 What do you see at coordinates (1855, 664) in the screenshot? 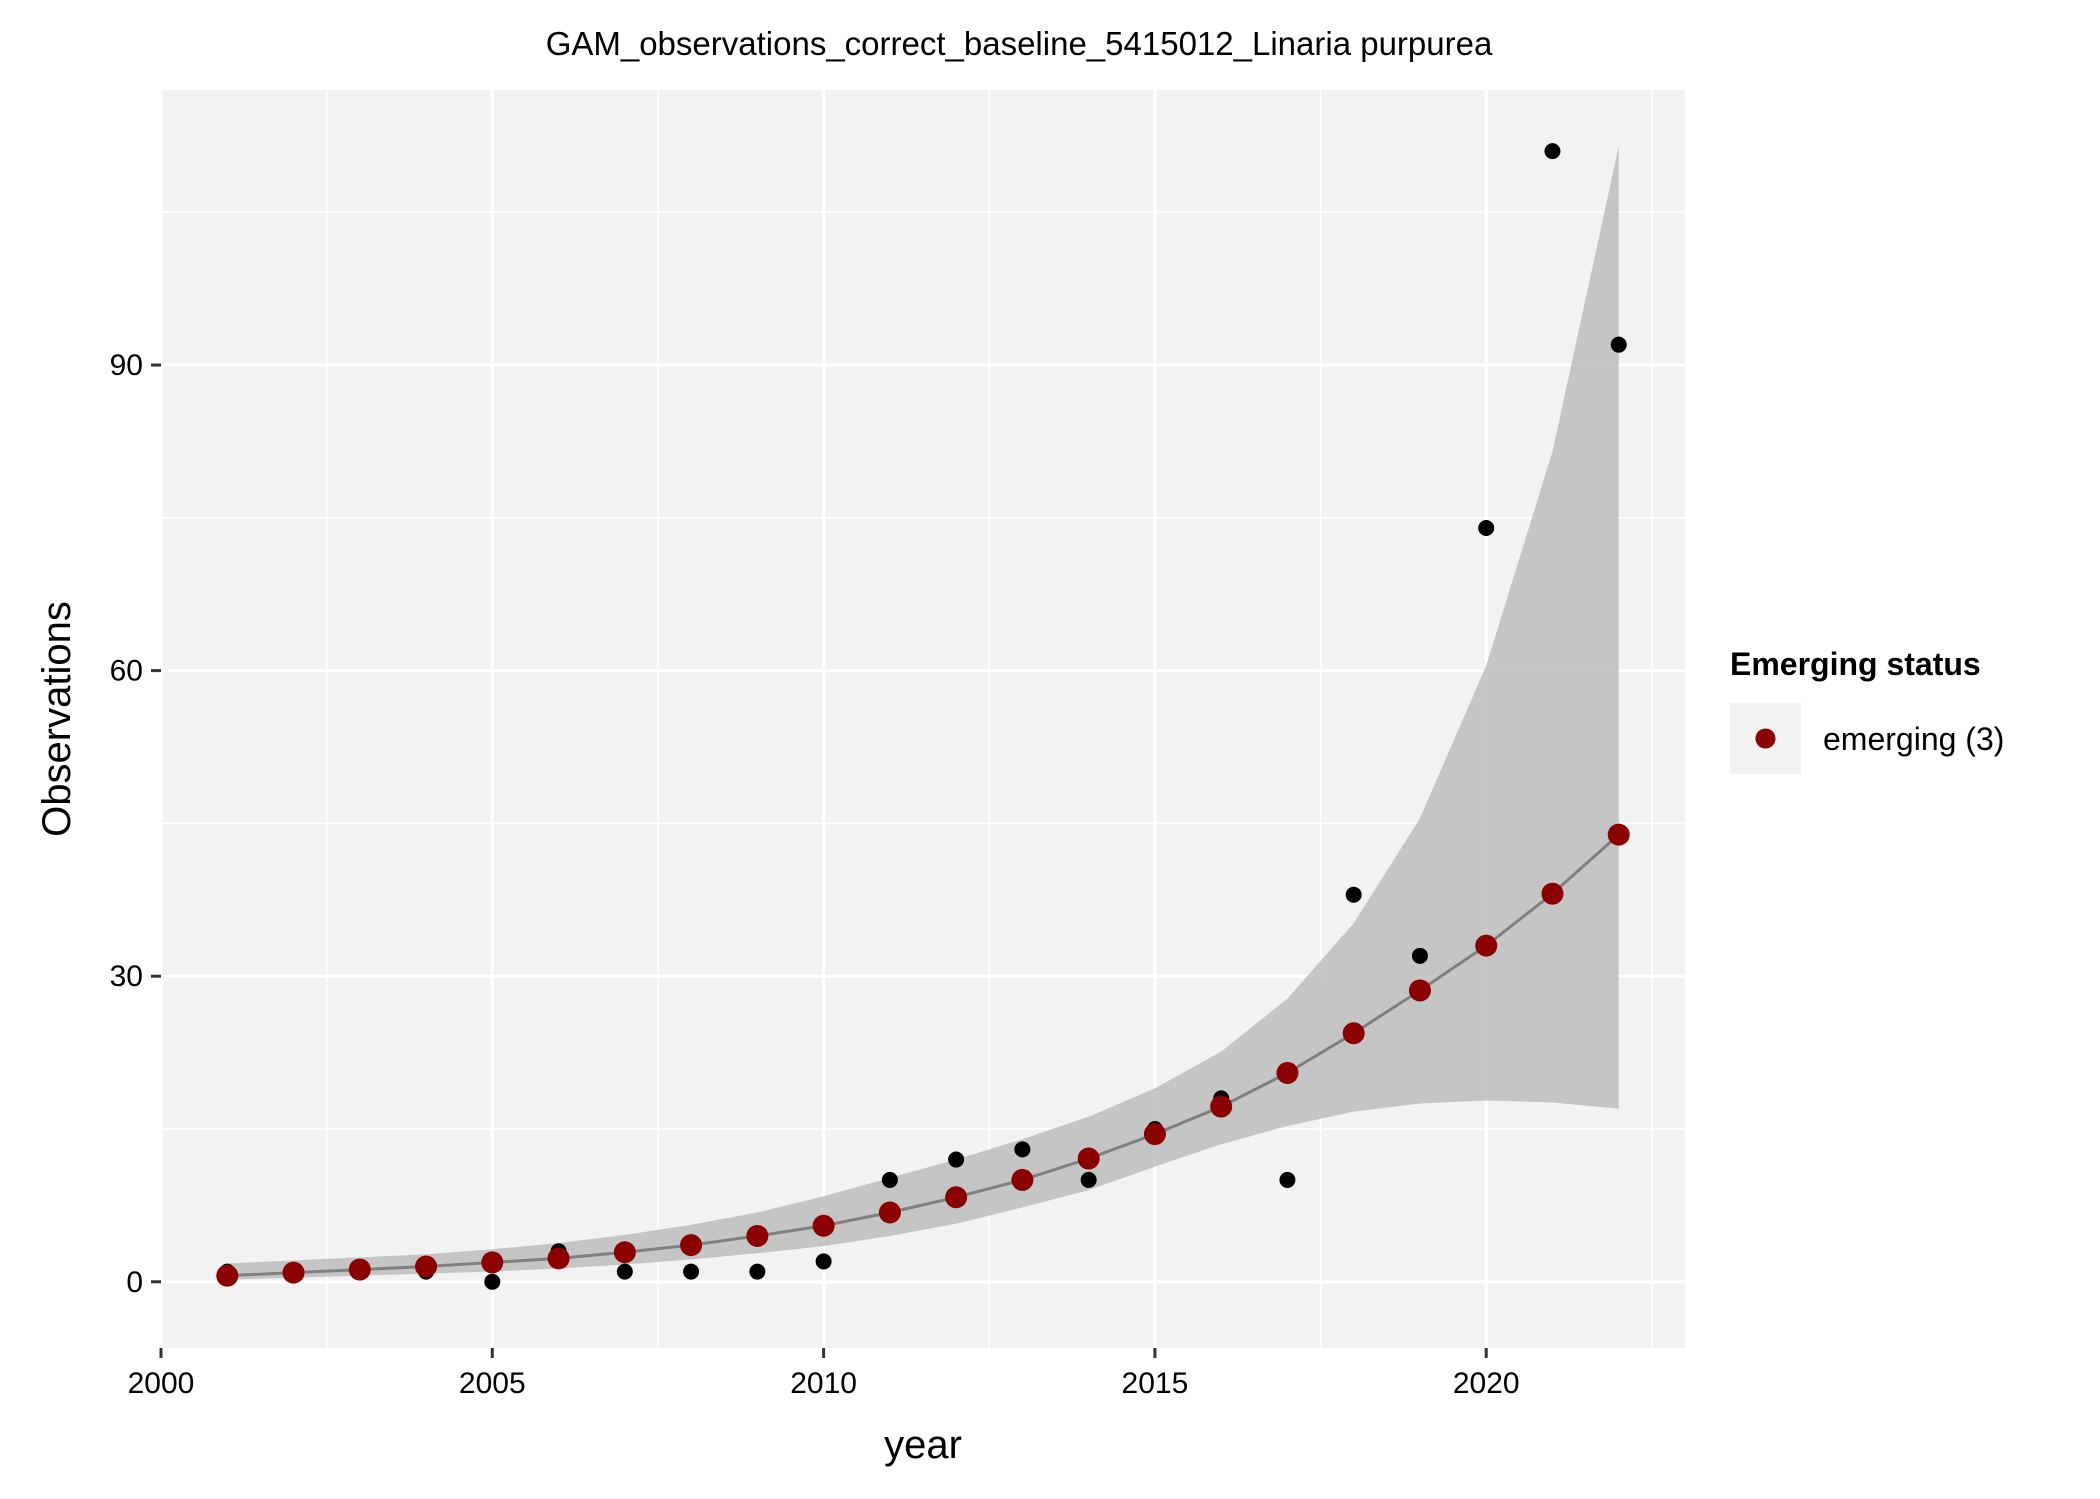
I see `legend-title: Emerging status` at bounding box center [1855, 664].